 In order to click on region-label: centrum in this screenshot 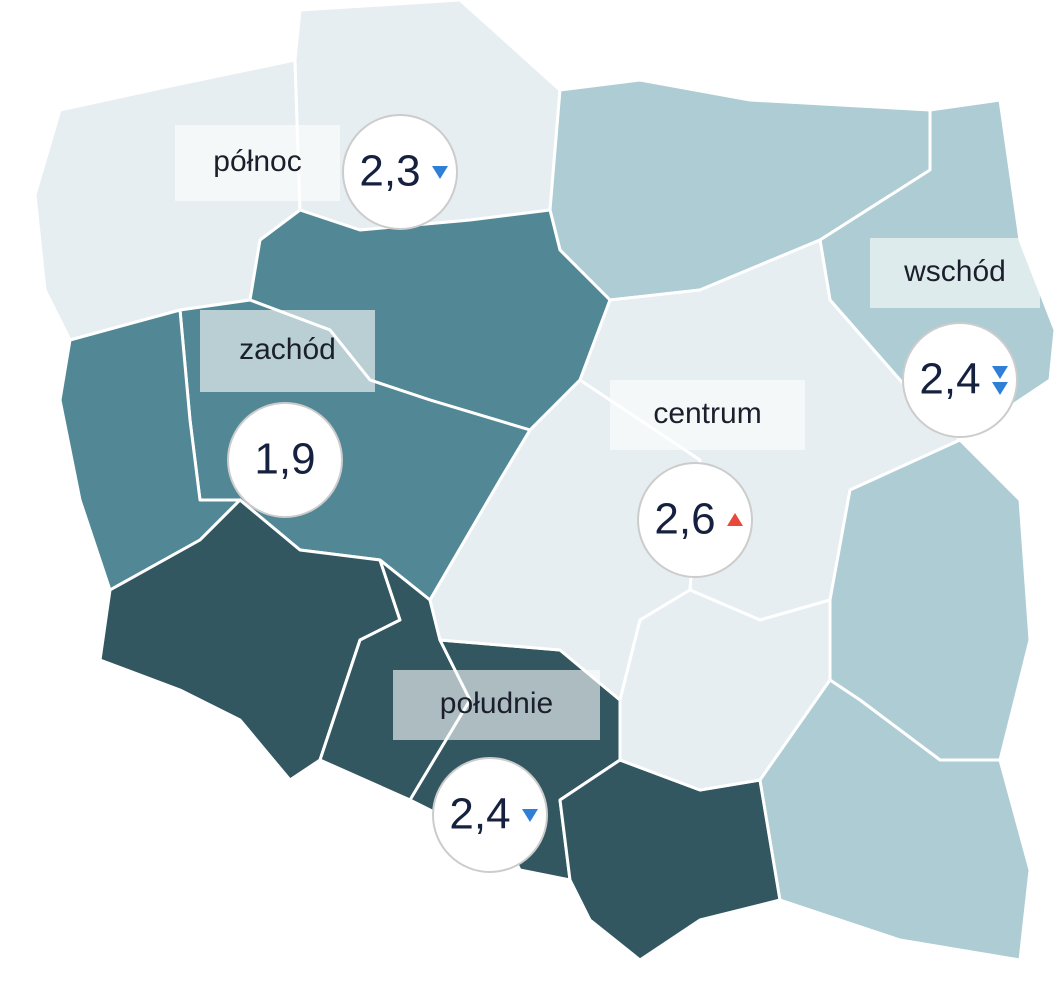, I will do `click(707, 413)`.